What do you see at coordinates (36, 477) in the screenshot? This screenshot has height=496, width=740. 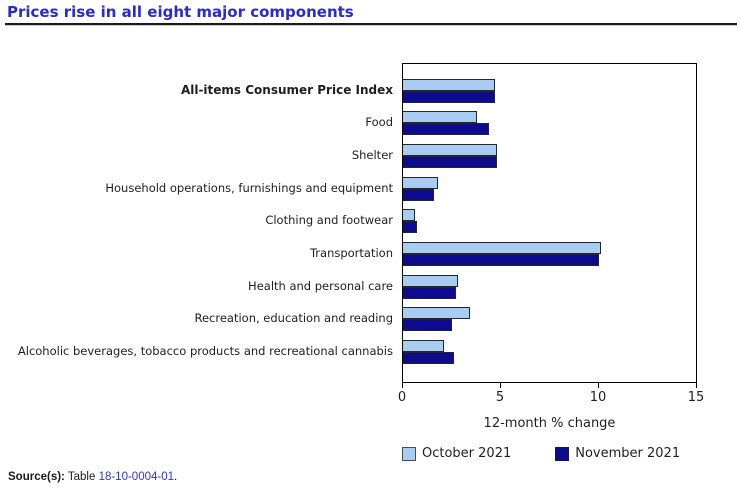 I see `source-prefix: Source(s):` at bounding box center [36, 477].